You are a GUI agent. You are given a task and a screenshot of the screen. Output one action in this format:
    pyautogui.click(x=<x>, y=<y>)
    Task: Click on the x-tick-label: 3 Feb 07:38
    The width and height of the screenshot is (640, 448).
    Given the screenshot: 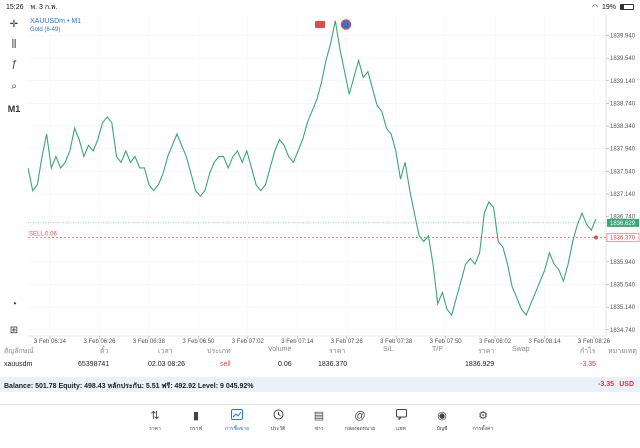 What is the action you would take?
    pyautogui.click(x=396, y=341)
    